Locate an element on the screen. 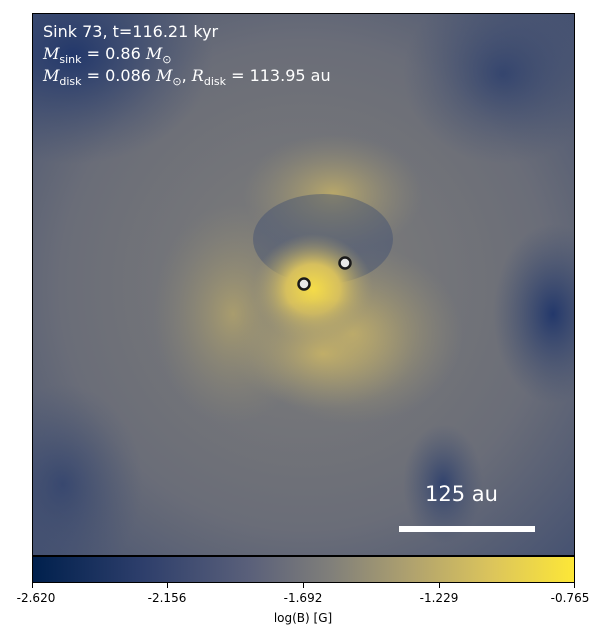 Image resolution: width=606 pixels, height=636 pixels. sink-mass-value: = 0.86 is located at coordinates (113, 53).